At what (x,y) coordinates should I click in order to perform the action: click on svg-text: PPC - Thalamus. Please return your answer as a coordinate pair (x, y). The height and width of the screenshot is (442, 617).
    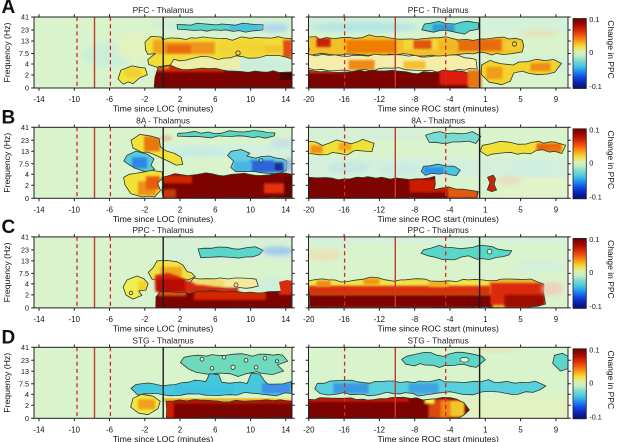
    Looking at the image, I should click on (438, 230).